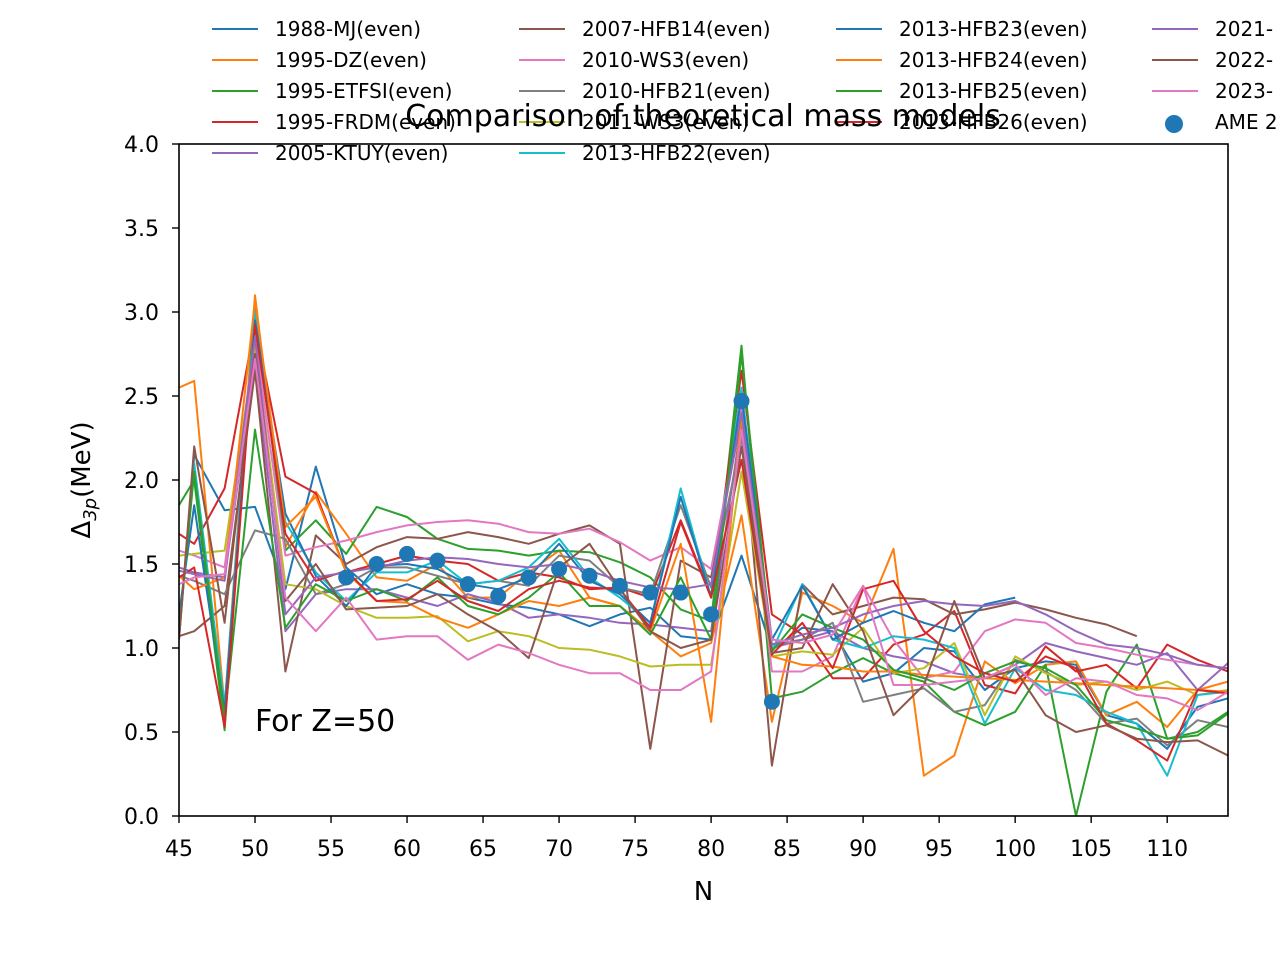 The height and width of the screenshot is (960, 1280). What do you see at coordinates (82, 459) in the screenshot?
I see `y-axis-label-unit: (MeV)` at bounding box center [82, 459].